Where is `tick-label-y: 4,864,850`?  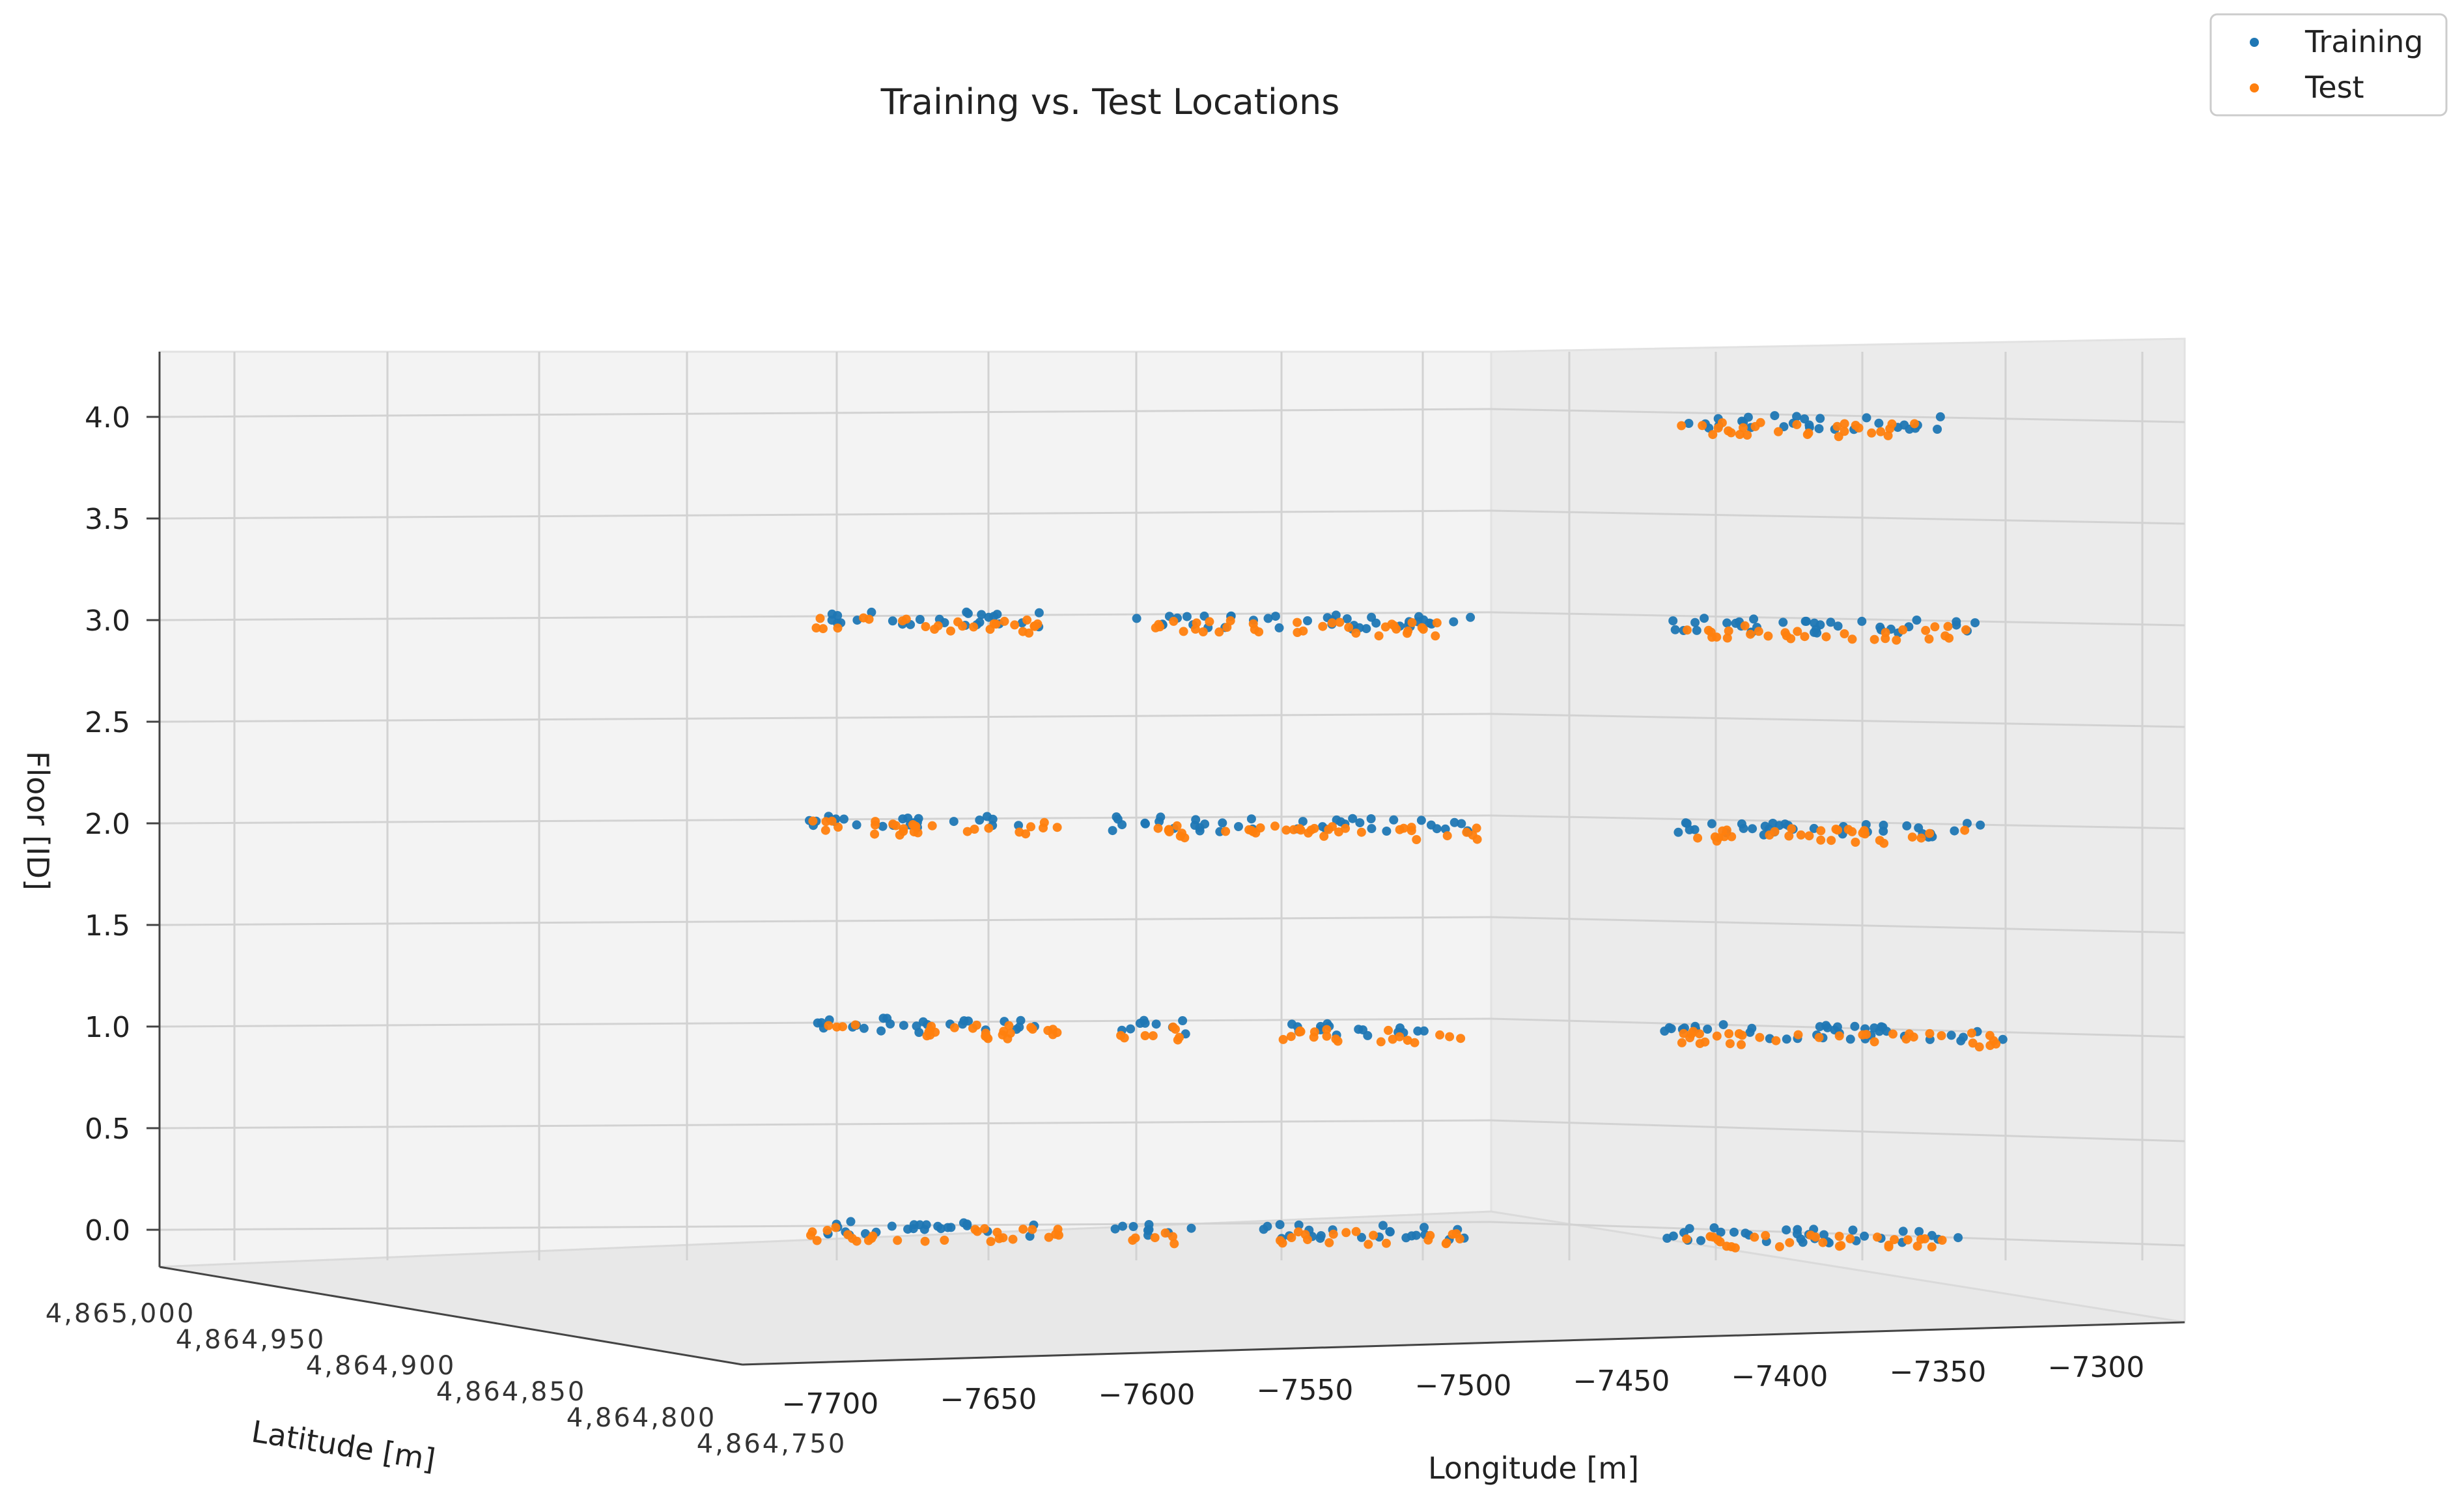 tick-label-y: 4,864,850 is located at coordinates (512, 1392).